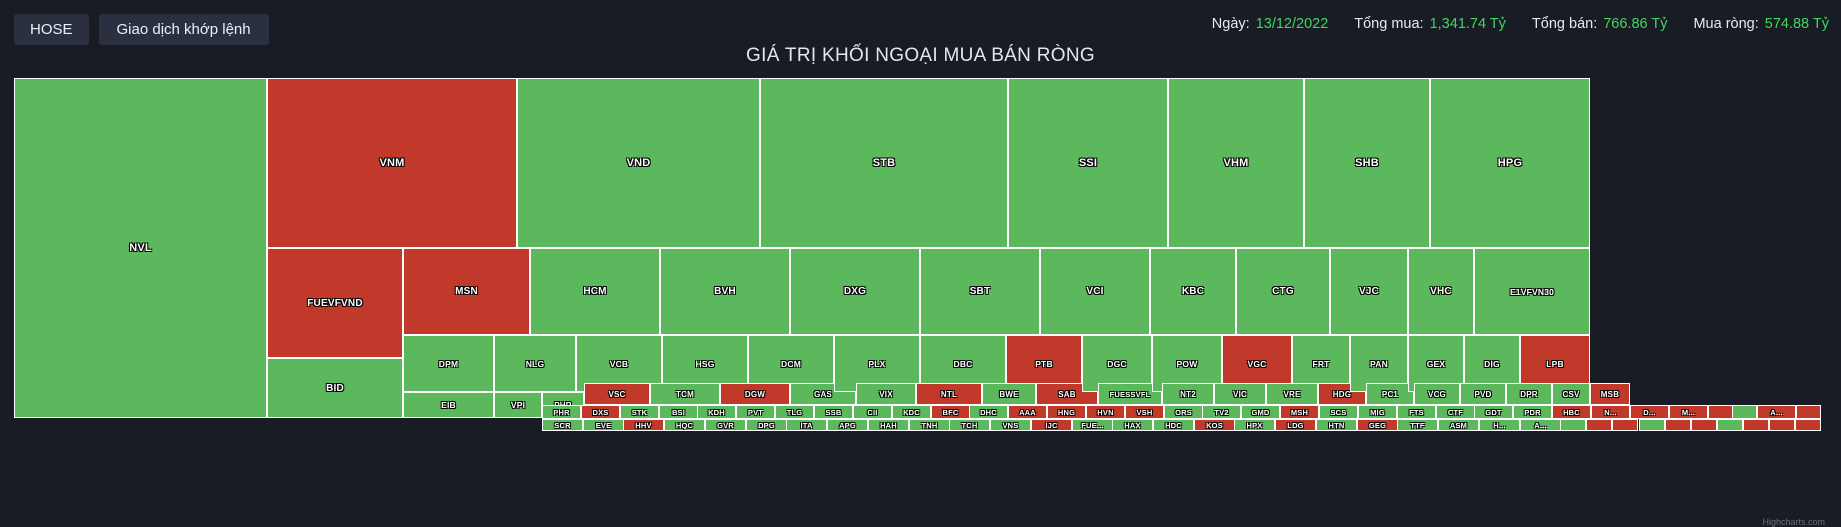 This screenshot has height=527, width=1841. I want to click on treemap-tile: PVT, so click(755, 412).